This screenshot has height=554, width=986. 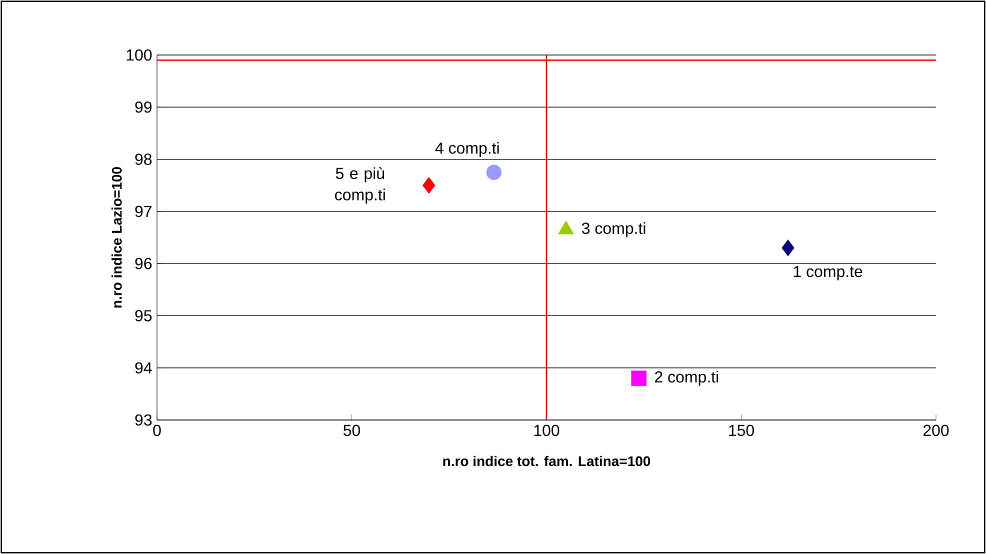 I want to click on series-label: 1 comp.te, so click(x=828, y=273).